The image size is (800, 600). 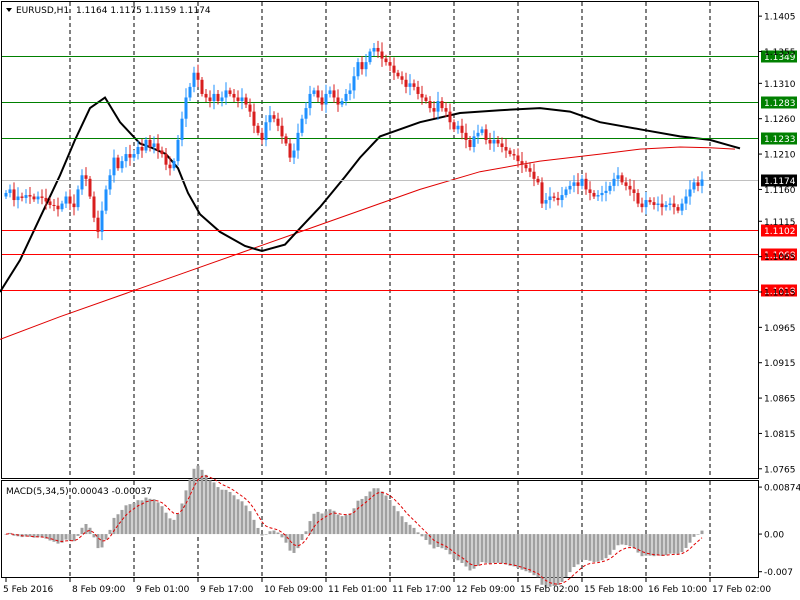 I want to click on level-label-3: 1.1102, so click(x=780, y=232).